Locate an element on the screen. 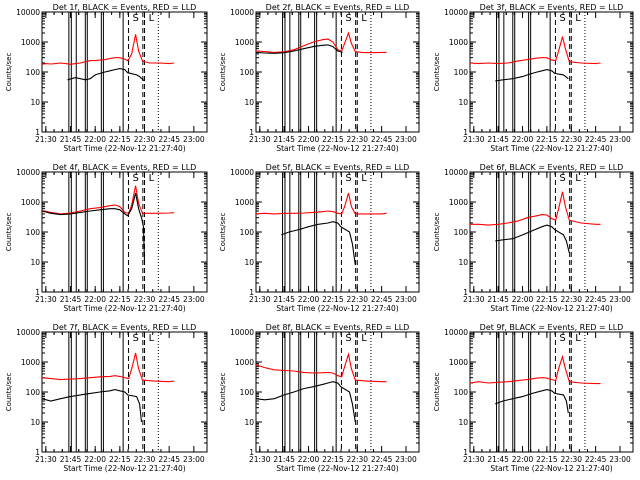  panel-title: Det 6f, BLACK = Events, RED = LLD is located at coordinates (552, 167).